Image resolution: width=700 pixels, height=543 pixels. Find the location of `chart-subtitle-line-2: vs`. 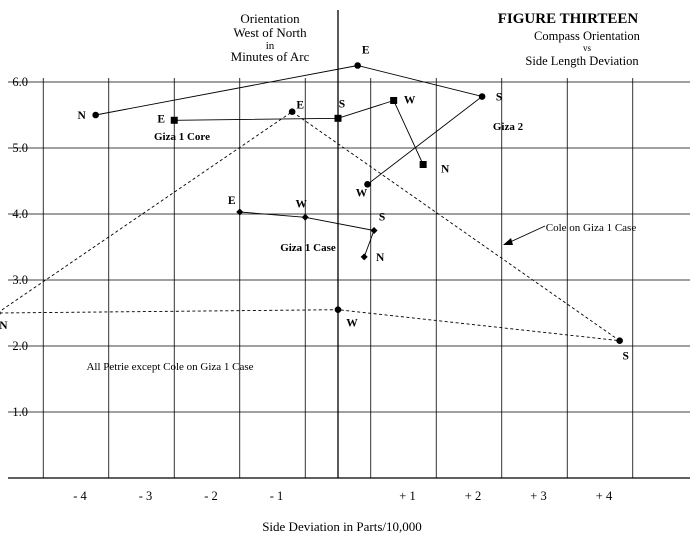

chart-subtitle-line-2: vs is located at coordinates (587, 48).